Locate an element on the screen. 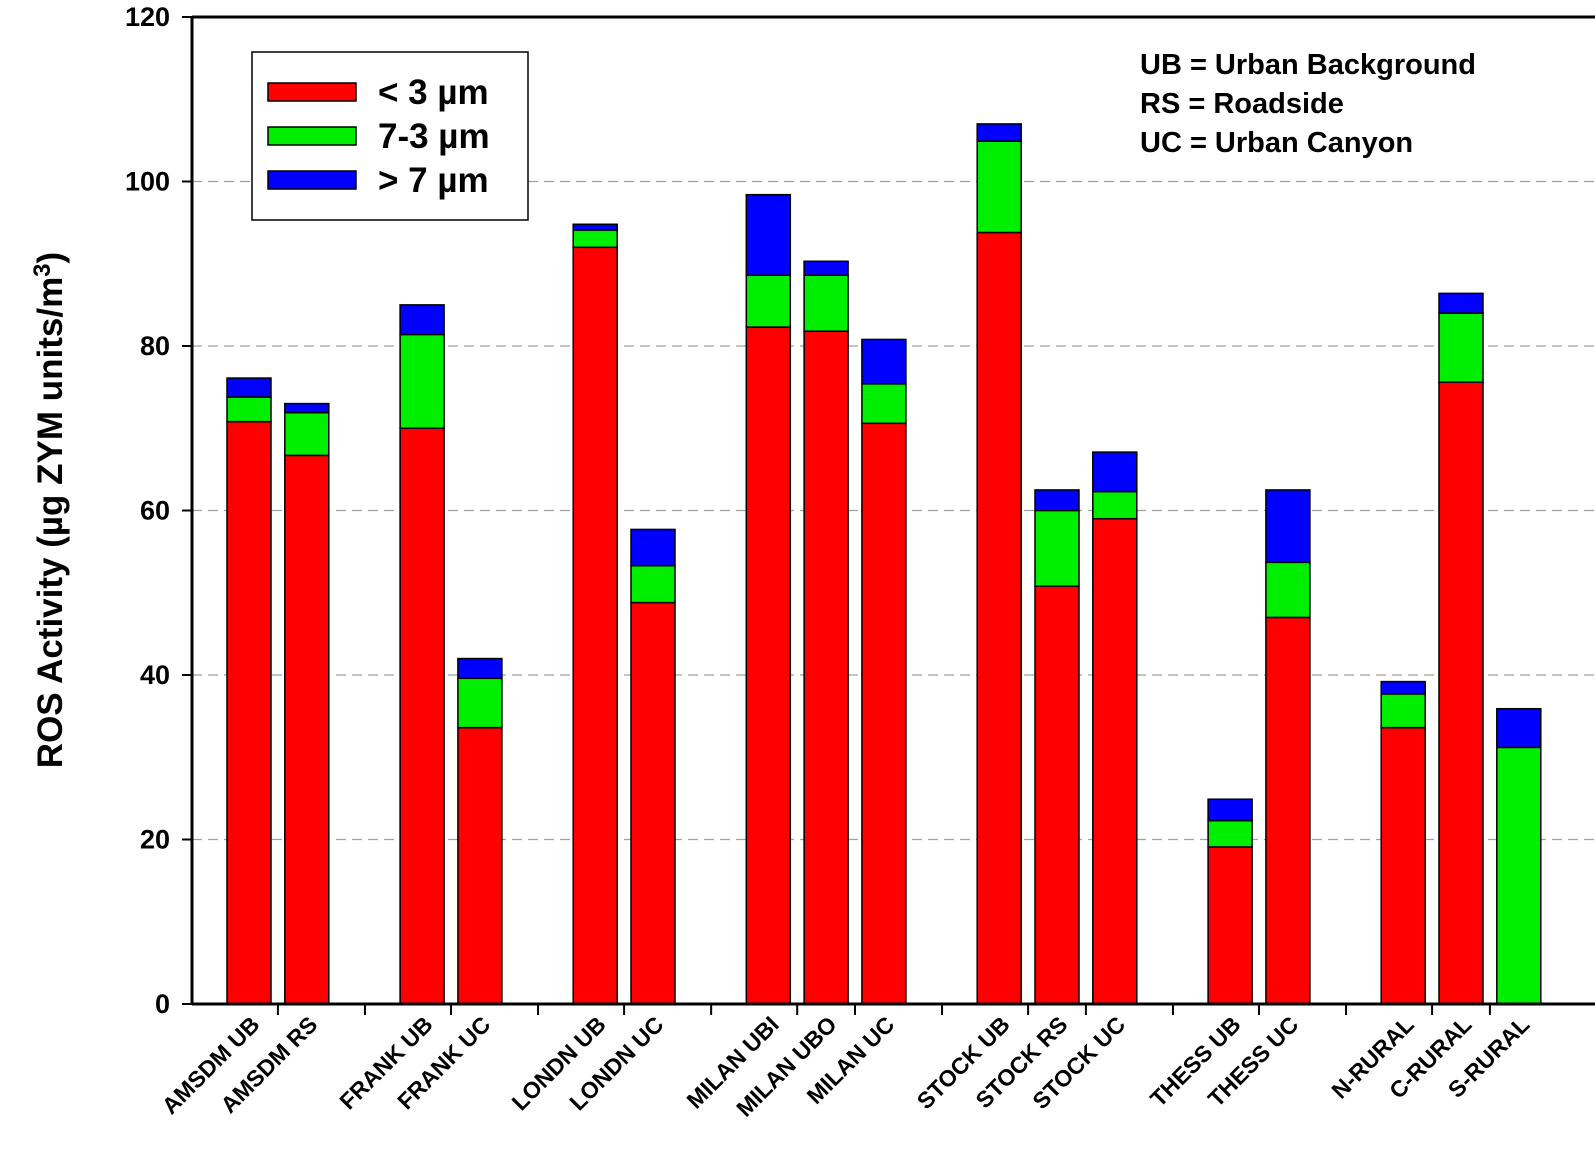  y-ticks: 0 20 40 60 80 100 120 is located at coordinates (158, 510).